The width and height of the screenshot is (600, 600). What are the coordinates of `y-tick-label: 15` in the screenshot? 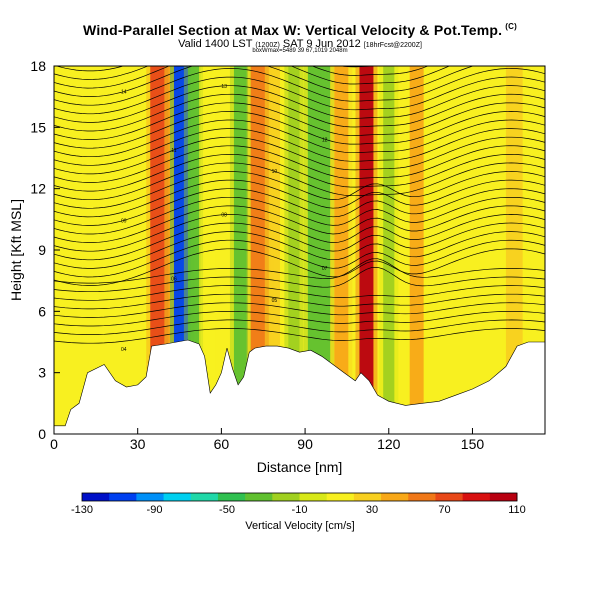 It's located at (38, 127).